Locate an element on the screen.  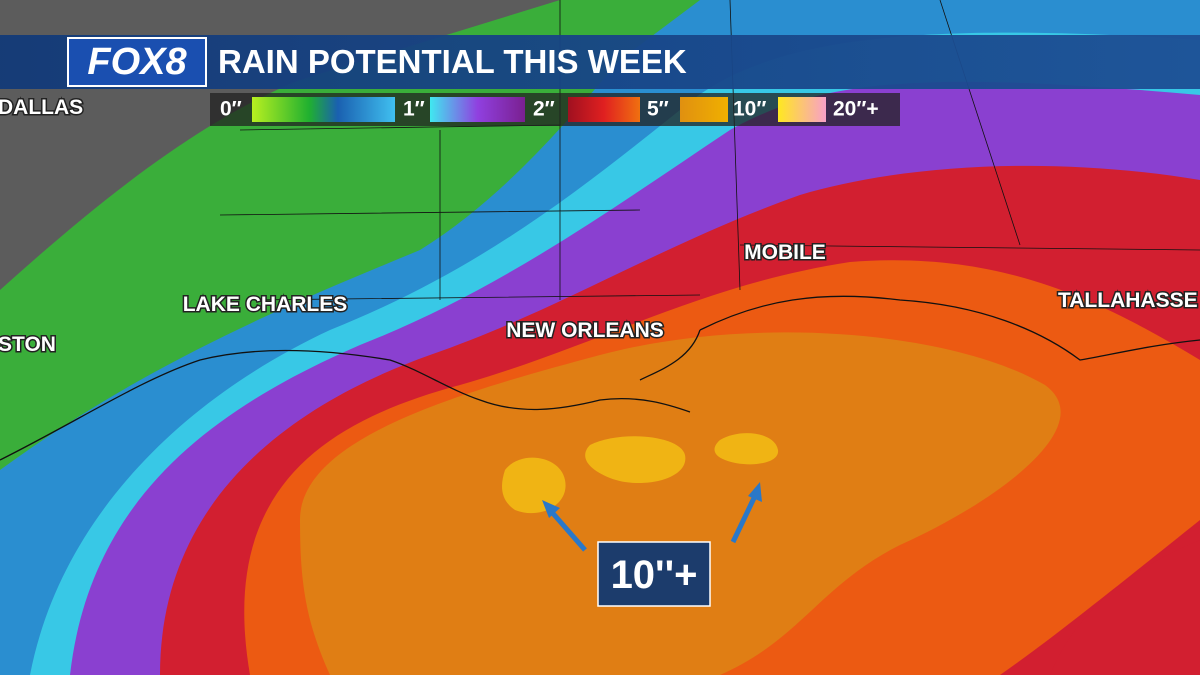
legend-label: 10″ is located at coordinates (749, 109).